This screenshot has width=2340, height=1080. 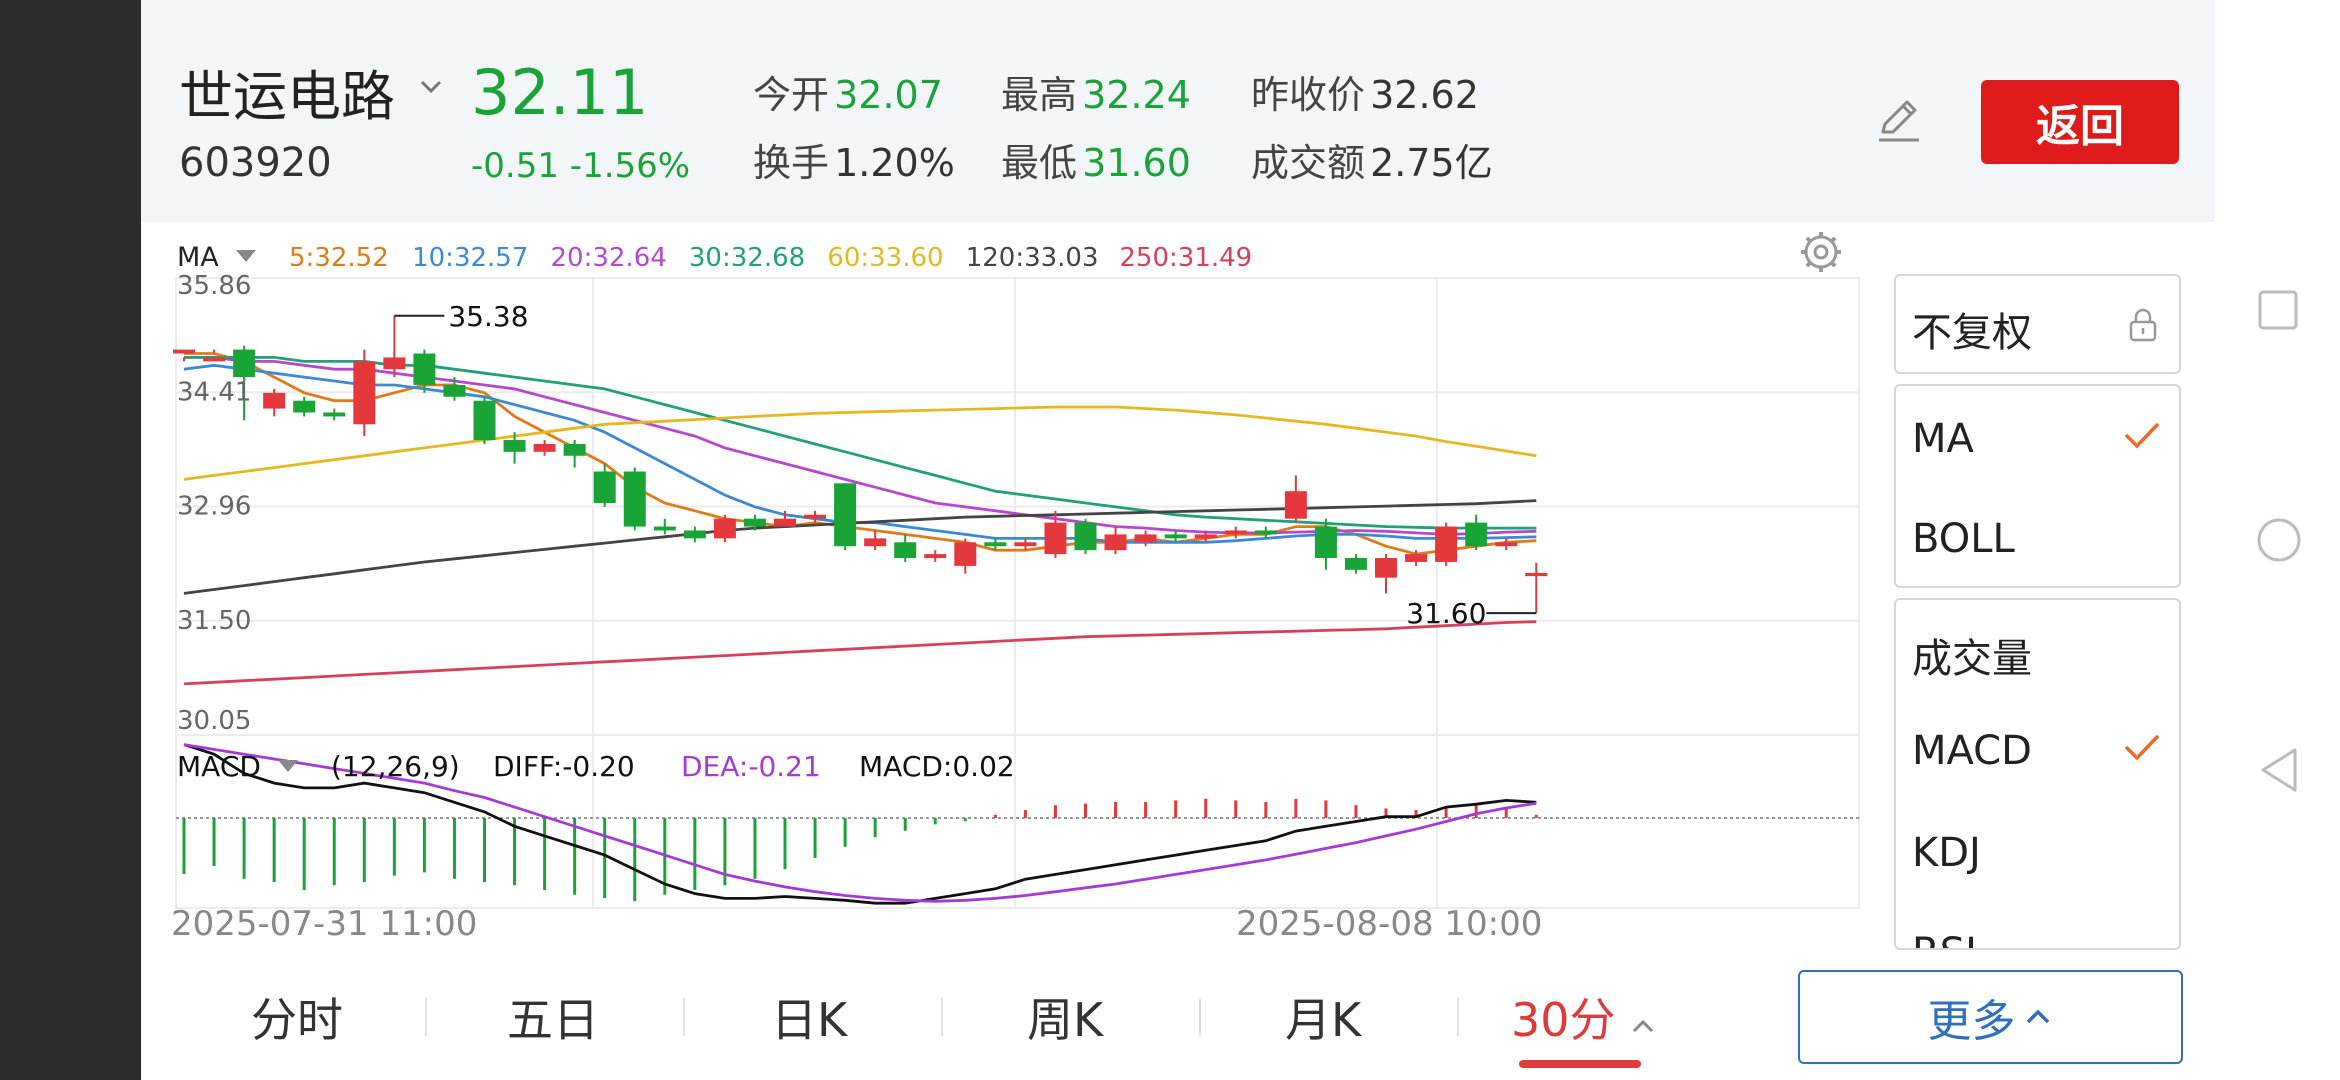 What do you see at coordinates (2080, 122) in the screenshot?
I see `back-button: 返回` at bounding box center [2080, 122].